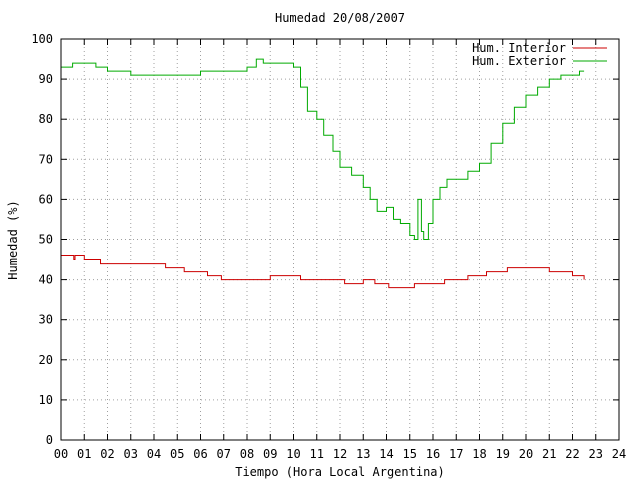  Describe the element at coordinates (200, 454) in the screenshot. I see `x-tick-label: 06` at that location.